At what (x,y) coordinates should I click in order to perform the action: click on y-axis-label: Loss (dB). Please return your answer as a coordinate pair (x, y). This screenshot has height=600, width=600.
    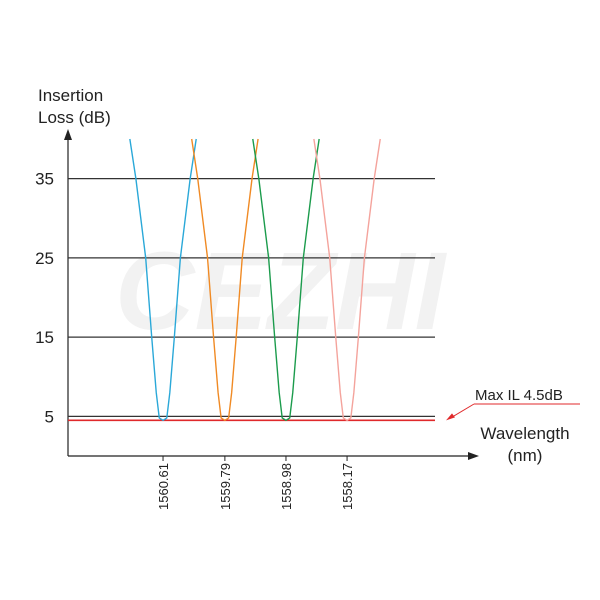
    Looking at the image, I should click on (74, 117).